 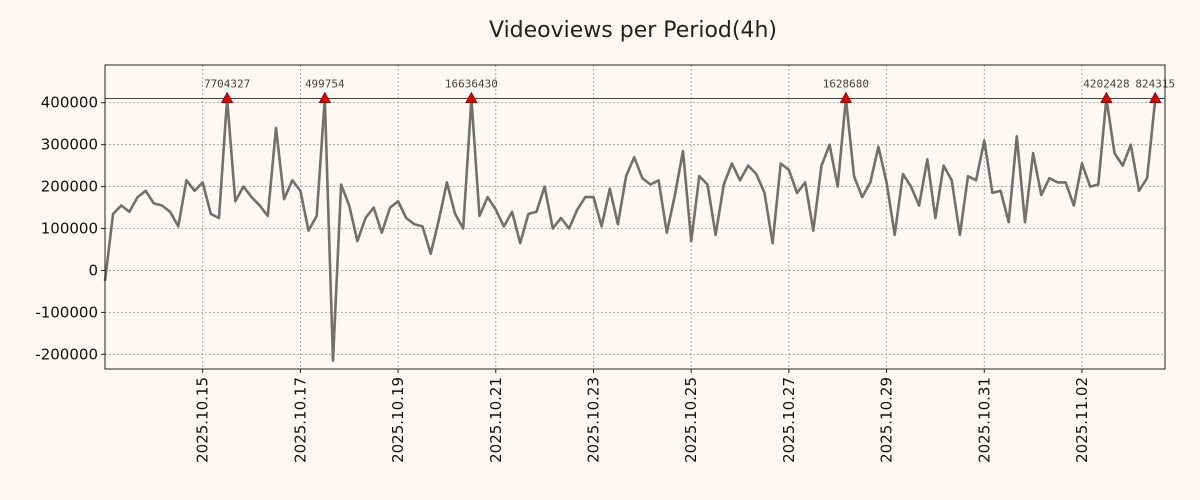 I want to click on y-tick-label: 0, so click(x=93, y=270).